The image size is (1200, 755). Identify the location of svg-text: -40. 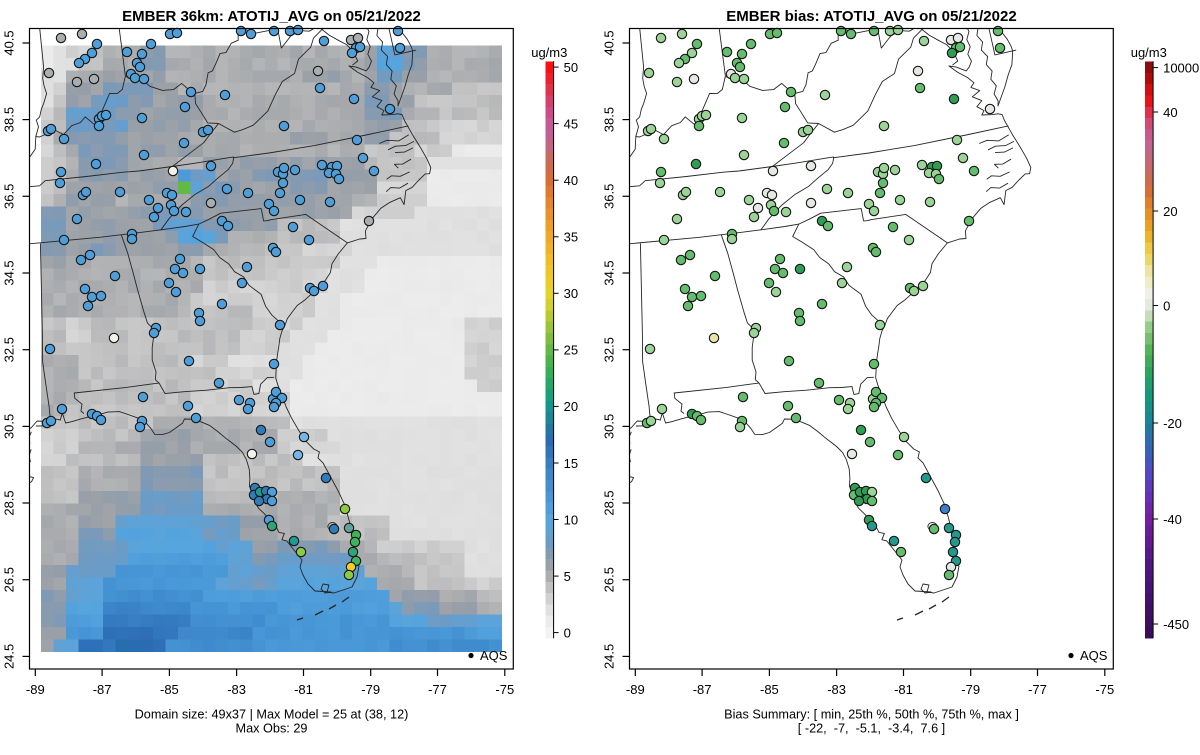
(1172, 519).